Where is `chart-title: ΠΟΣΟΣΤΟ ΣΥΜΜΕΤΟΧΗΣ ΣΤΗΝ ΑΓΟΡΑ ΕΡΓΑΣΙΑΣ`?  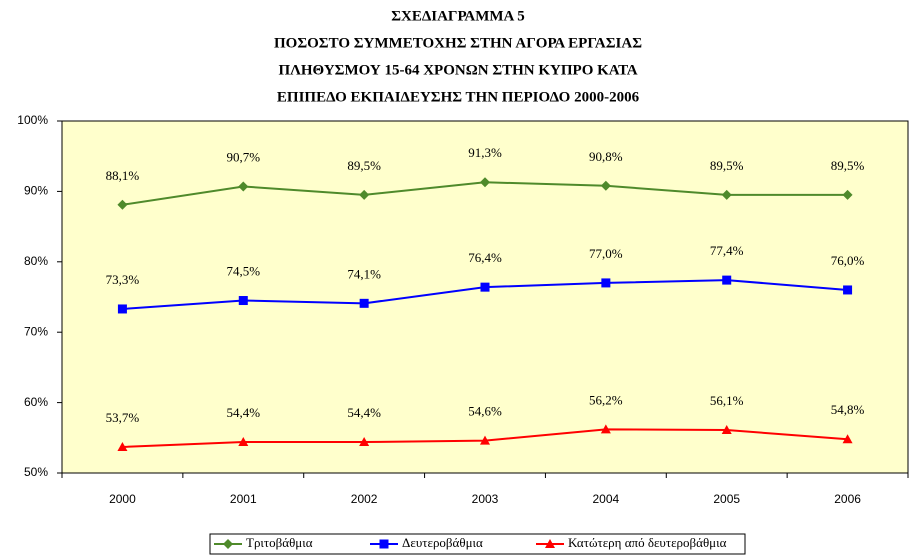 chart-title: ΠΟΣΟΣΤΟ ΣΥΜΜΕΤΟΧΗΣ ΣΤΗΝ ΑΓΟΡΑ ΕΡΓΑΣΙΑΣ is located at coordinates (458, 43).